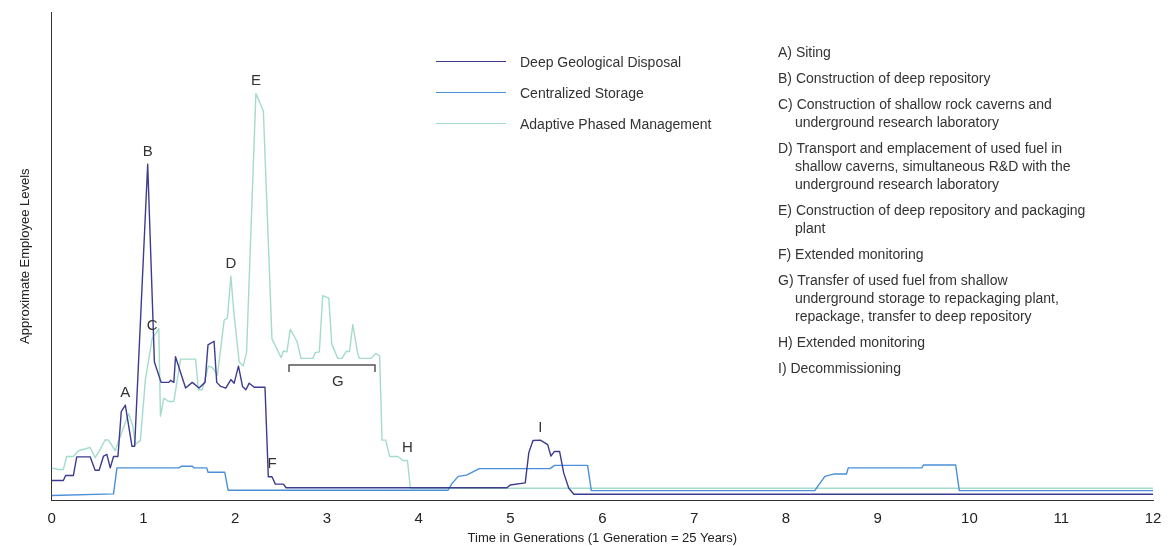 Image resolution: width=1171 pixels, height=546 pixels. What do you see at coordinates (601, 61) in the screenshot?
I see `legend-label: Deep Geological Disposal` at bounding box center [601, 61].